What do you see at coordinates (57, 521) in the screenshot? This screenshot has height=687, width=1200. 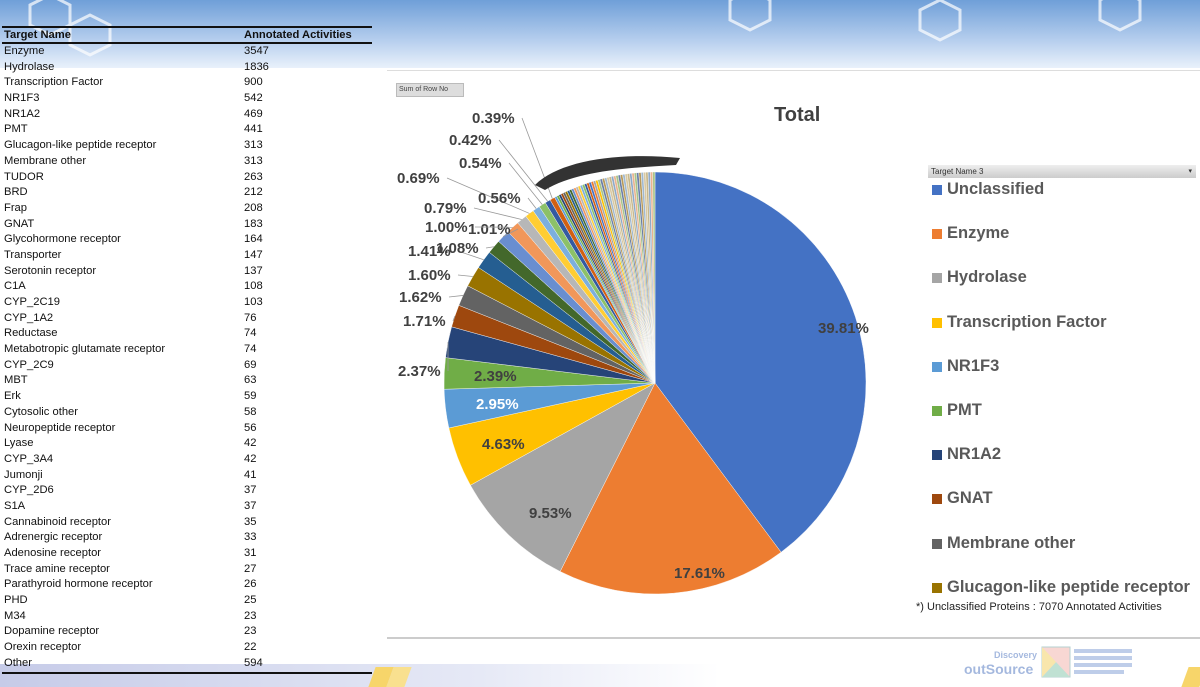 I see `target-name: Cannabinoid receptor` at bounding box center [57, 521].